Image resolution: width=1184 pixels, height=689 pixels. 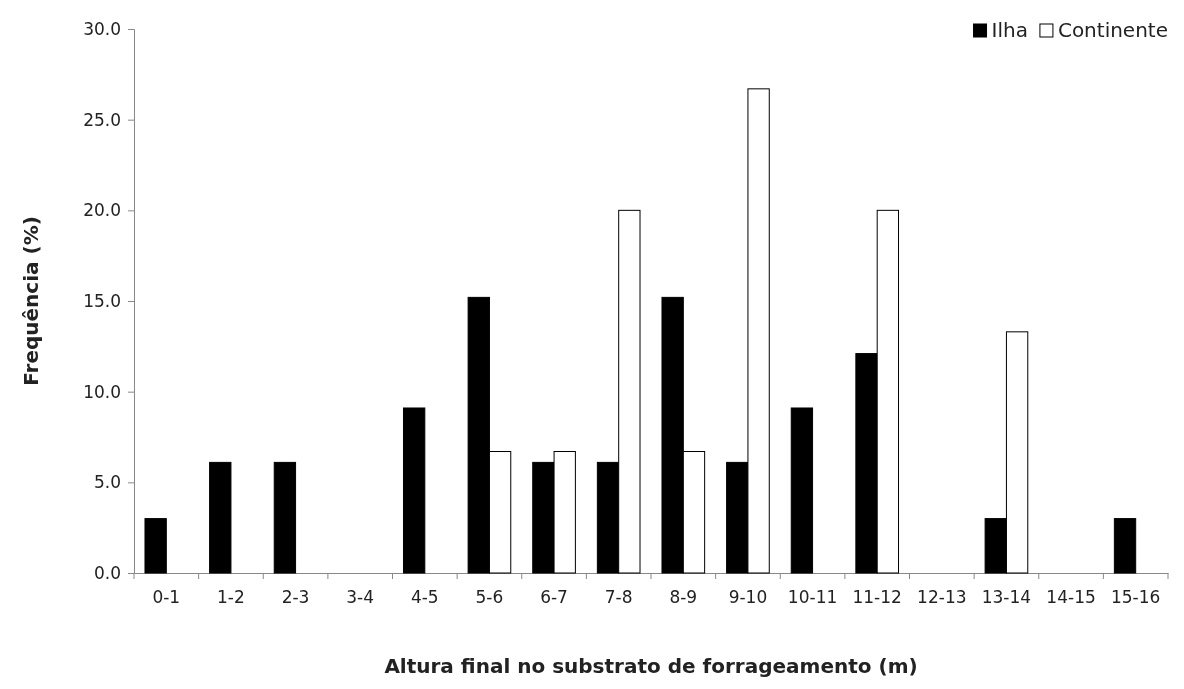 I want to click on y-tick-label: 5.0, so click(x=107, y=482).